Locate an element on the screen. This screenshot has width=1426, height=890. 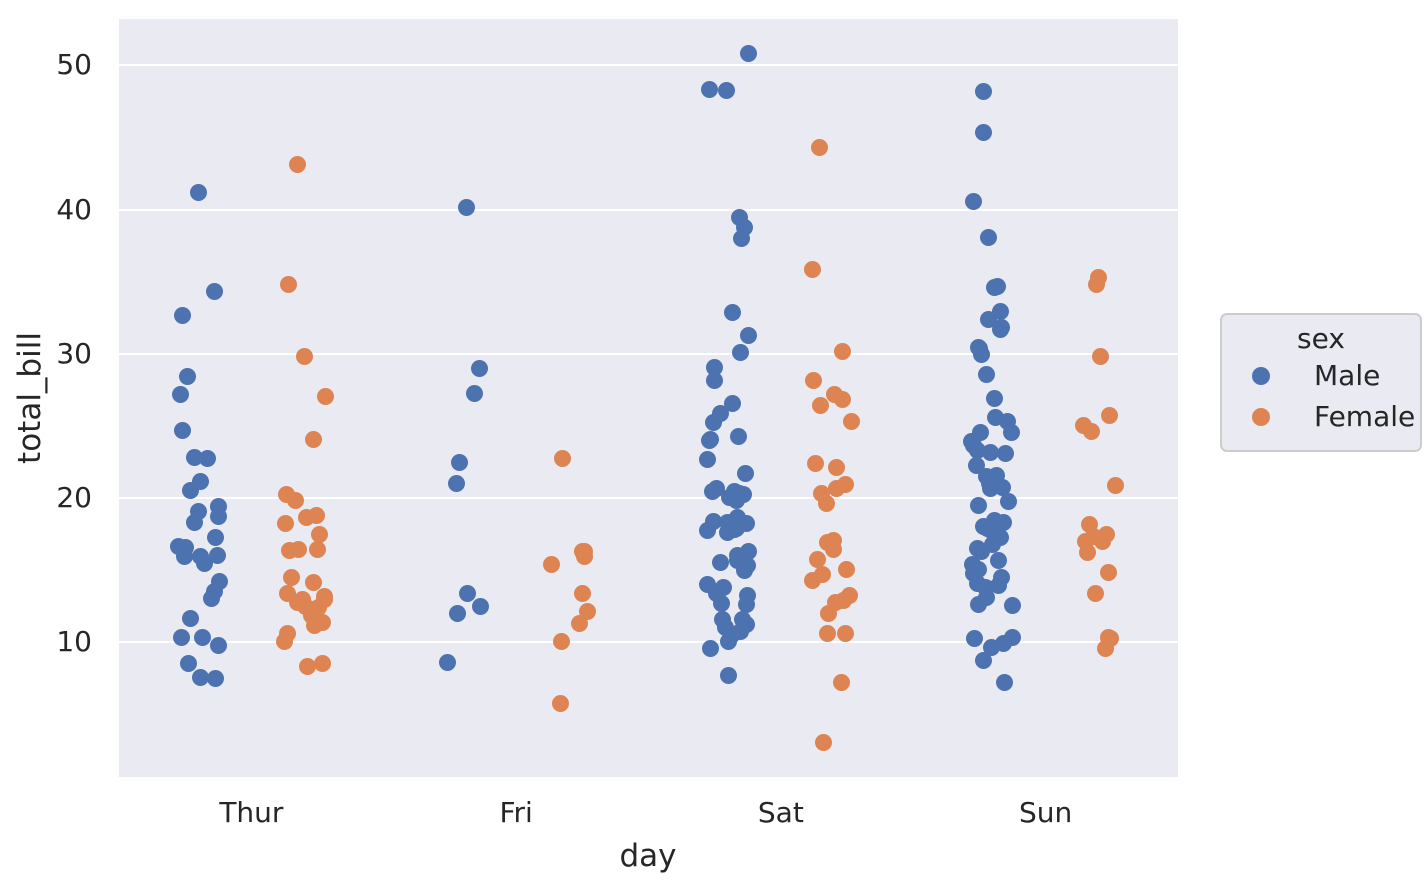
legend-label-female: Female is located at coordinates (1365, 416).